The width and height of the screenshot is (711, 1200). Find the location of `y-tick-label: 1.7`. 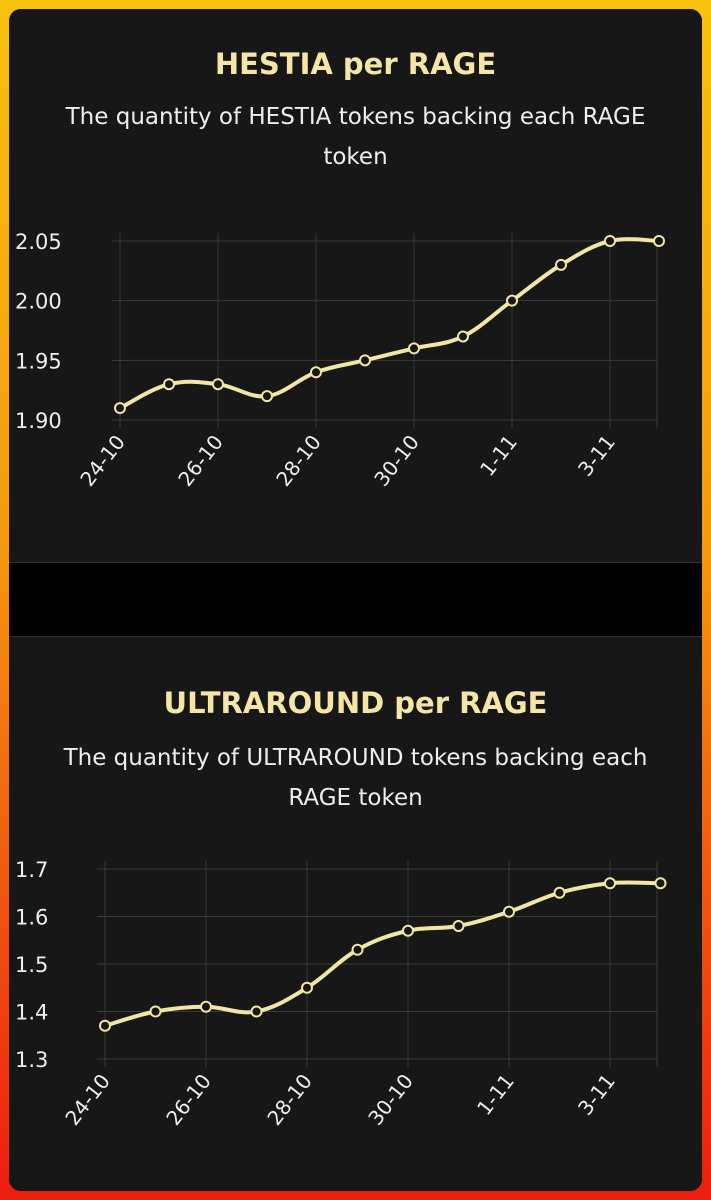

y-tick-label: 1.7 is located at coordinates (31, 870).